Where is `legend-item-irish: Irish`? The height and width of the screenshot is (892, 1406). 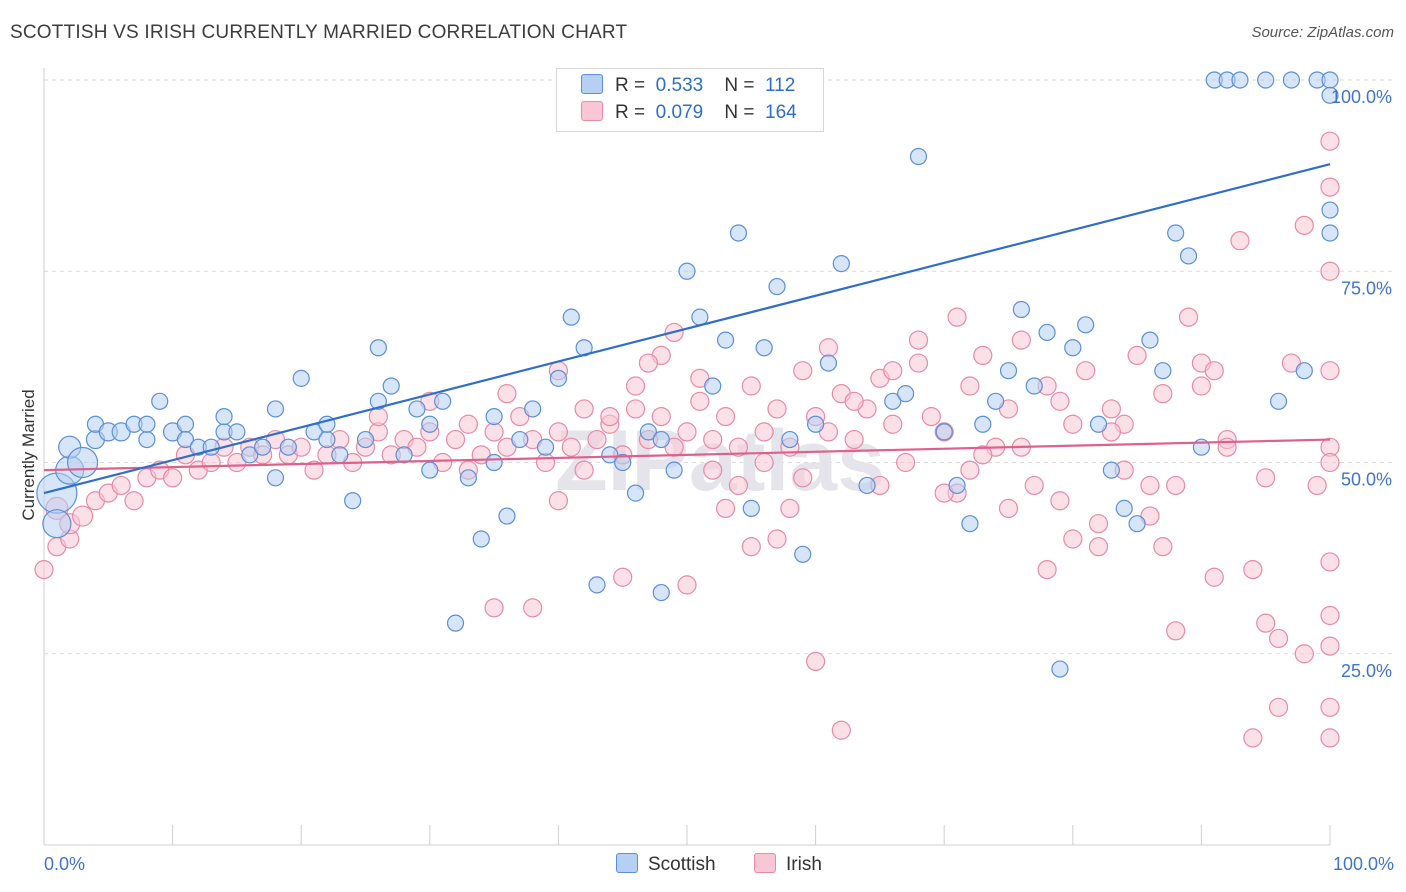 legend-item-irish: Irish is located at coordinates (788, 865).